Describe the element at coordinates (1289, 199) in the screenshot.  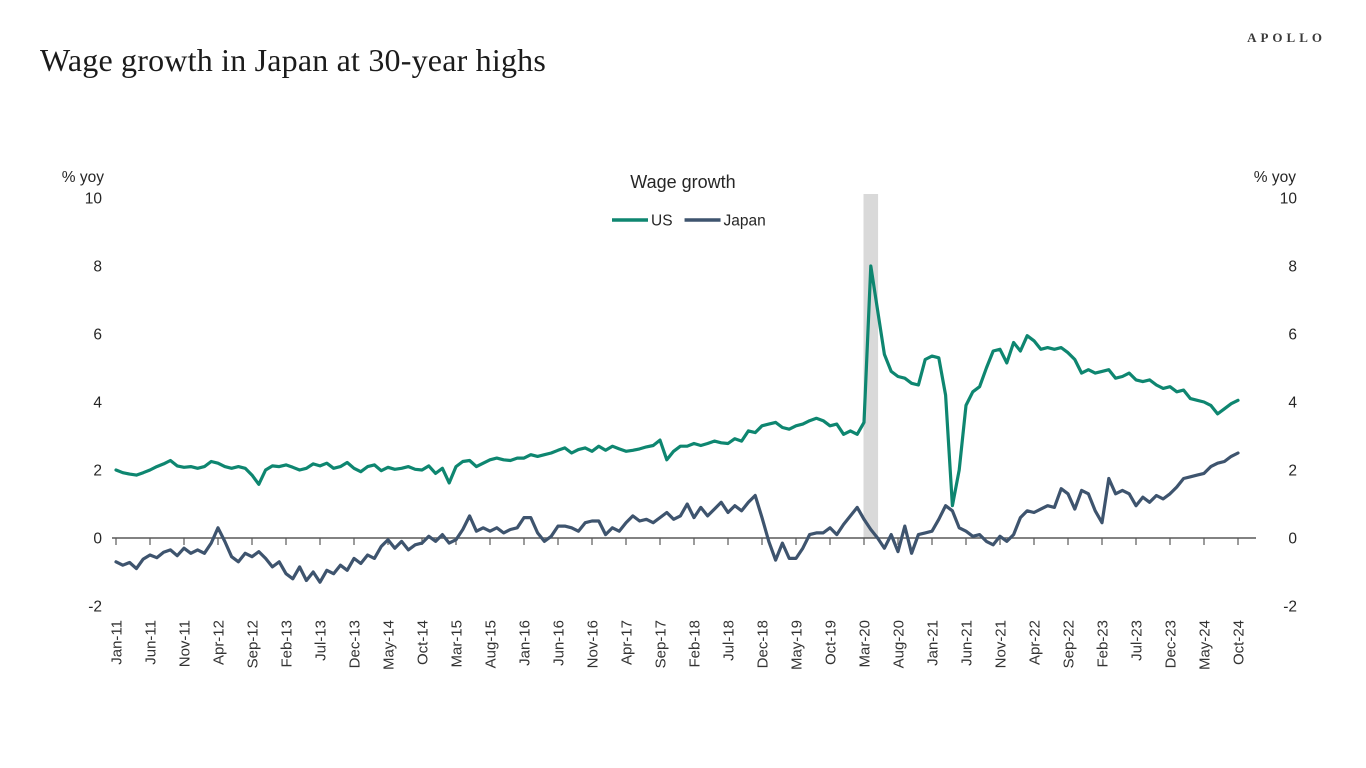
I see `y-tick-label-right: 10` at that location.